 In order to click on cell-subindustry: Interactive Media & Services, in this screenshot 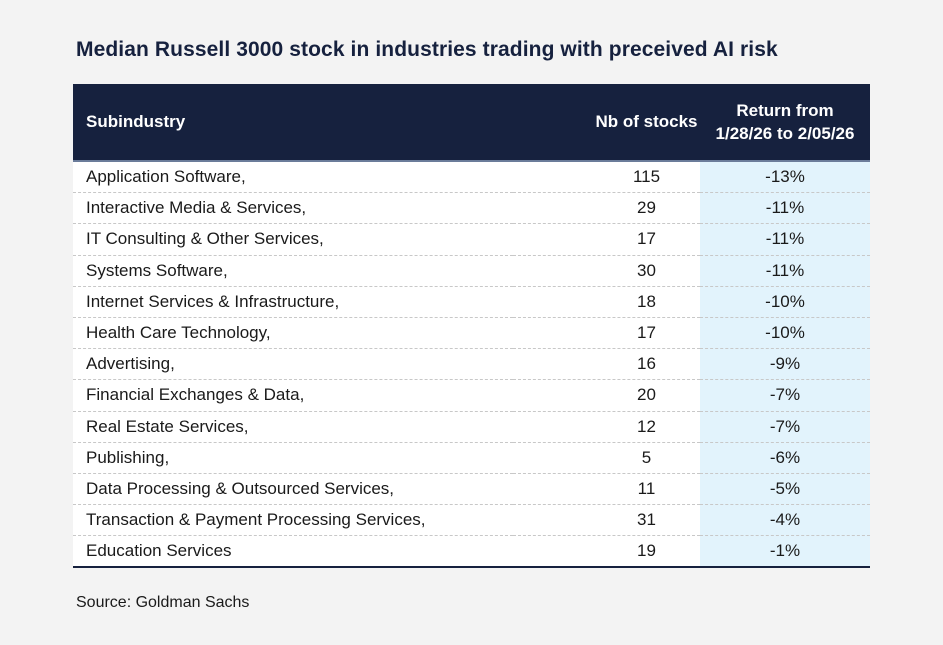, I will do `click(293, 208)`.